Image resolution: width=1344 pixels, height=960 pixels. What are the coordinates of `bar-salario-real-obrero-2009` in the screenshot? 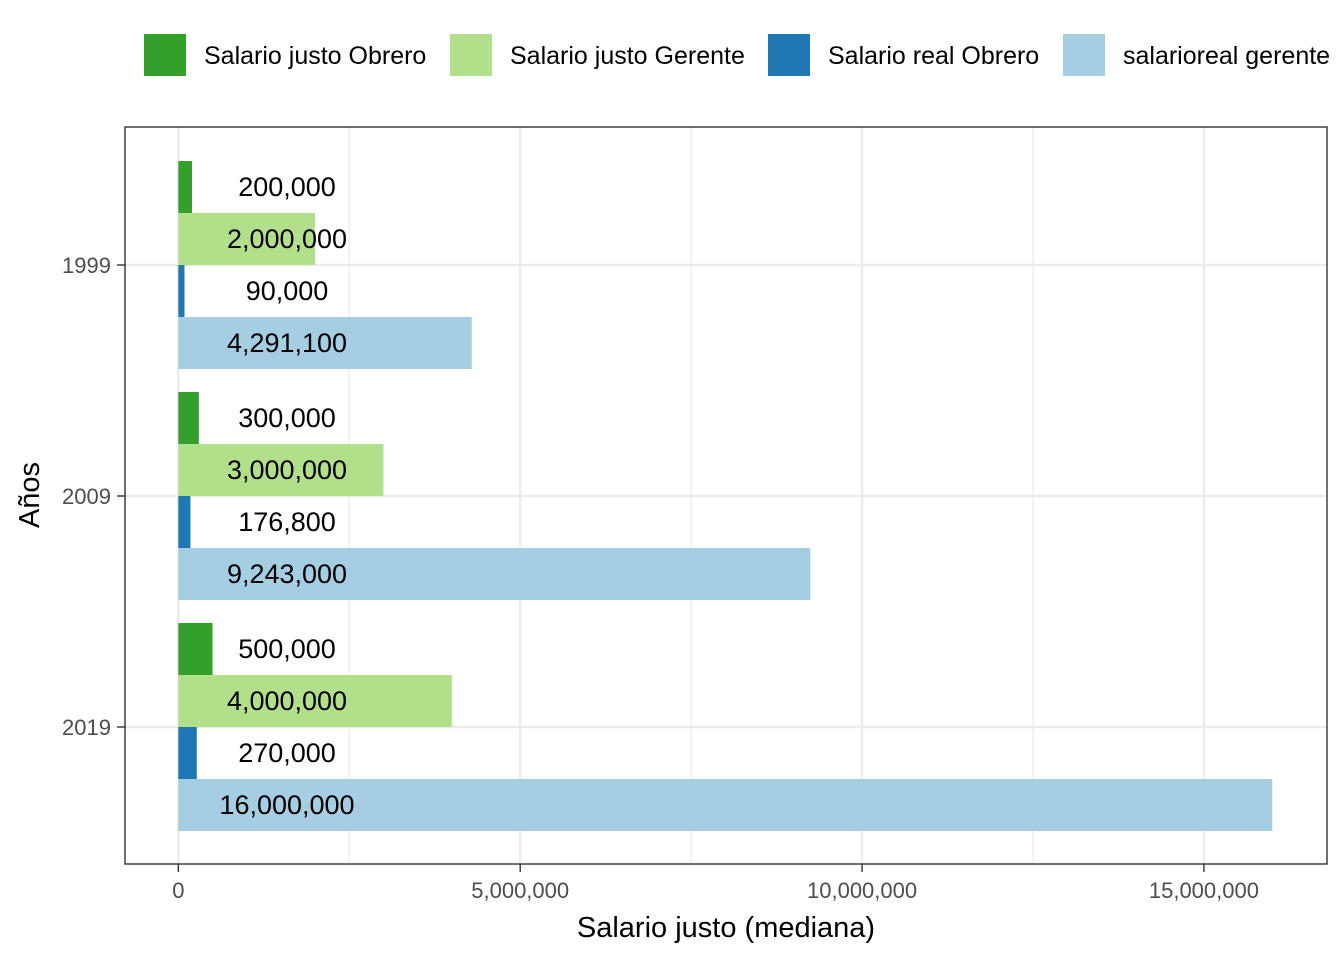 It's located at (184, 522).